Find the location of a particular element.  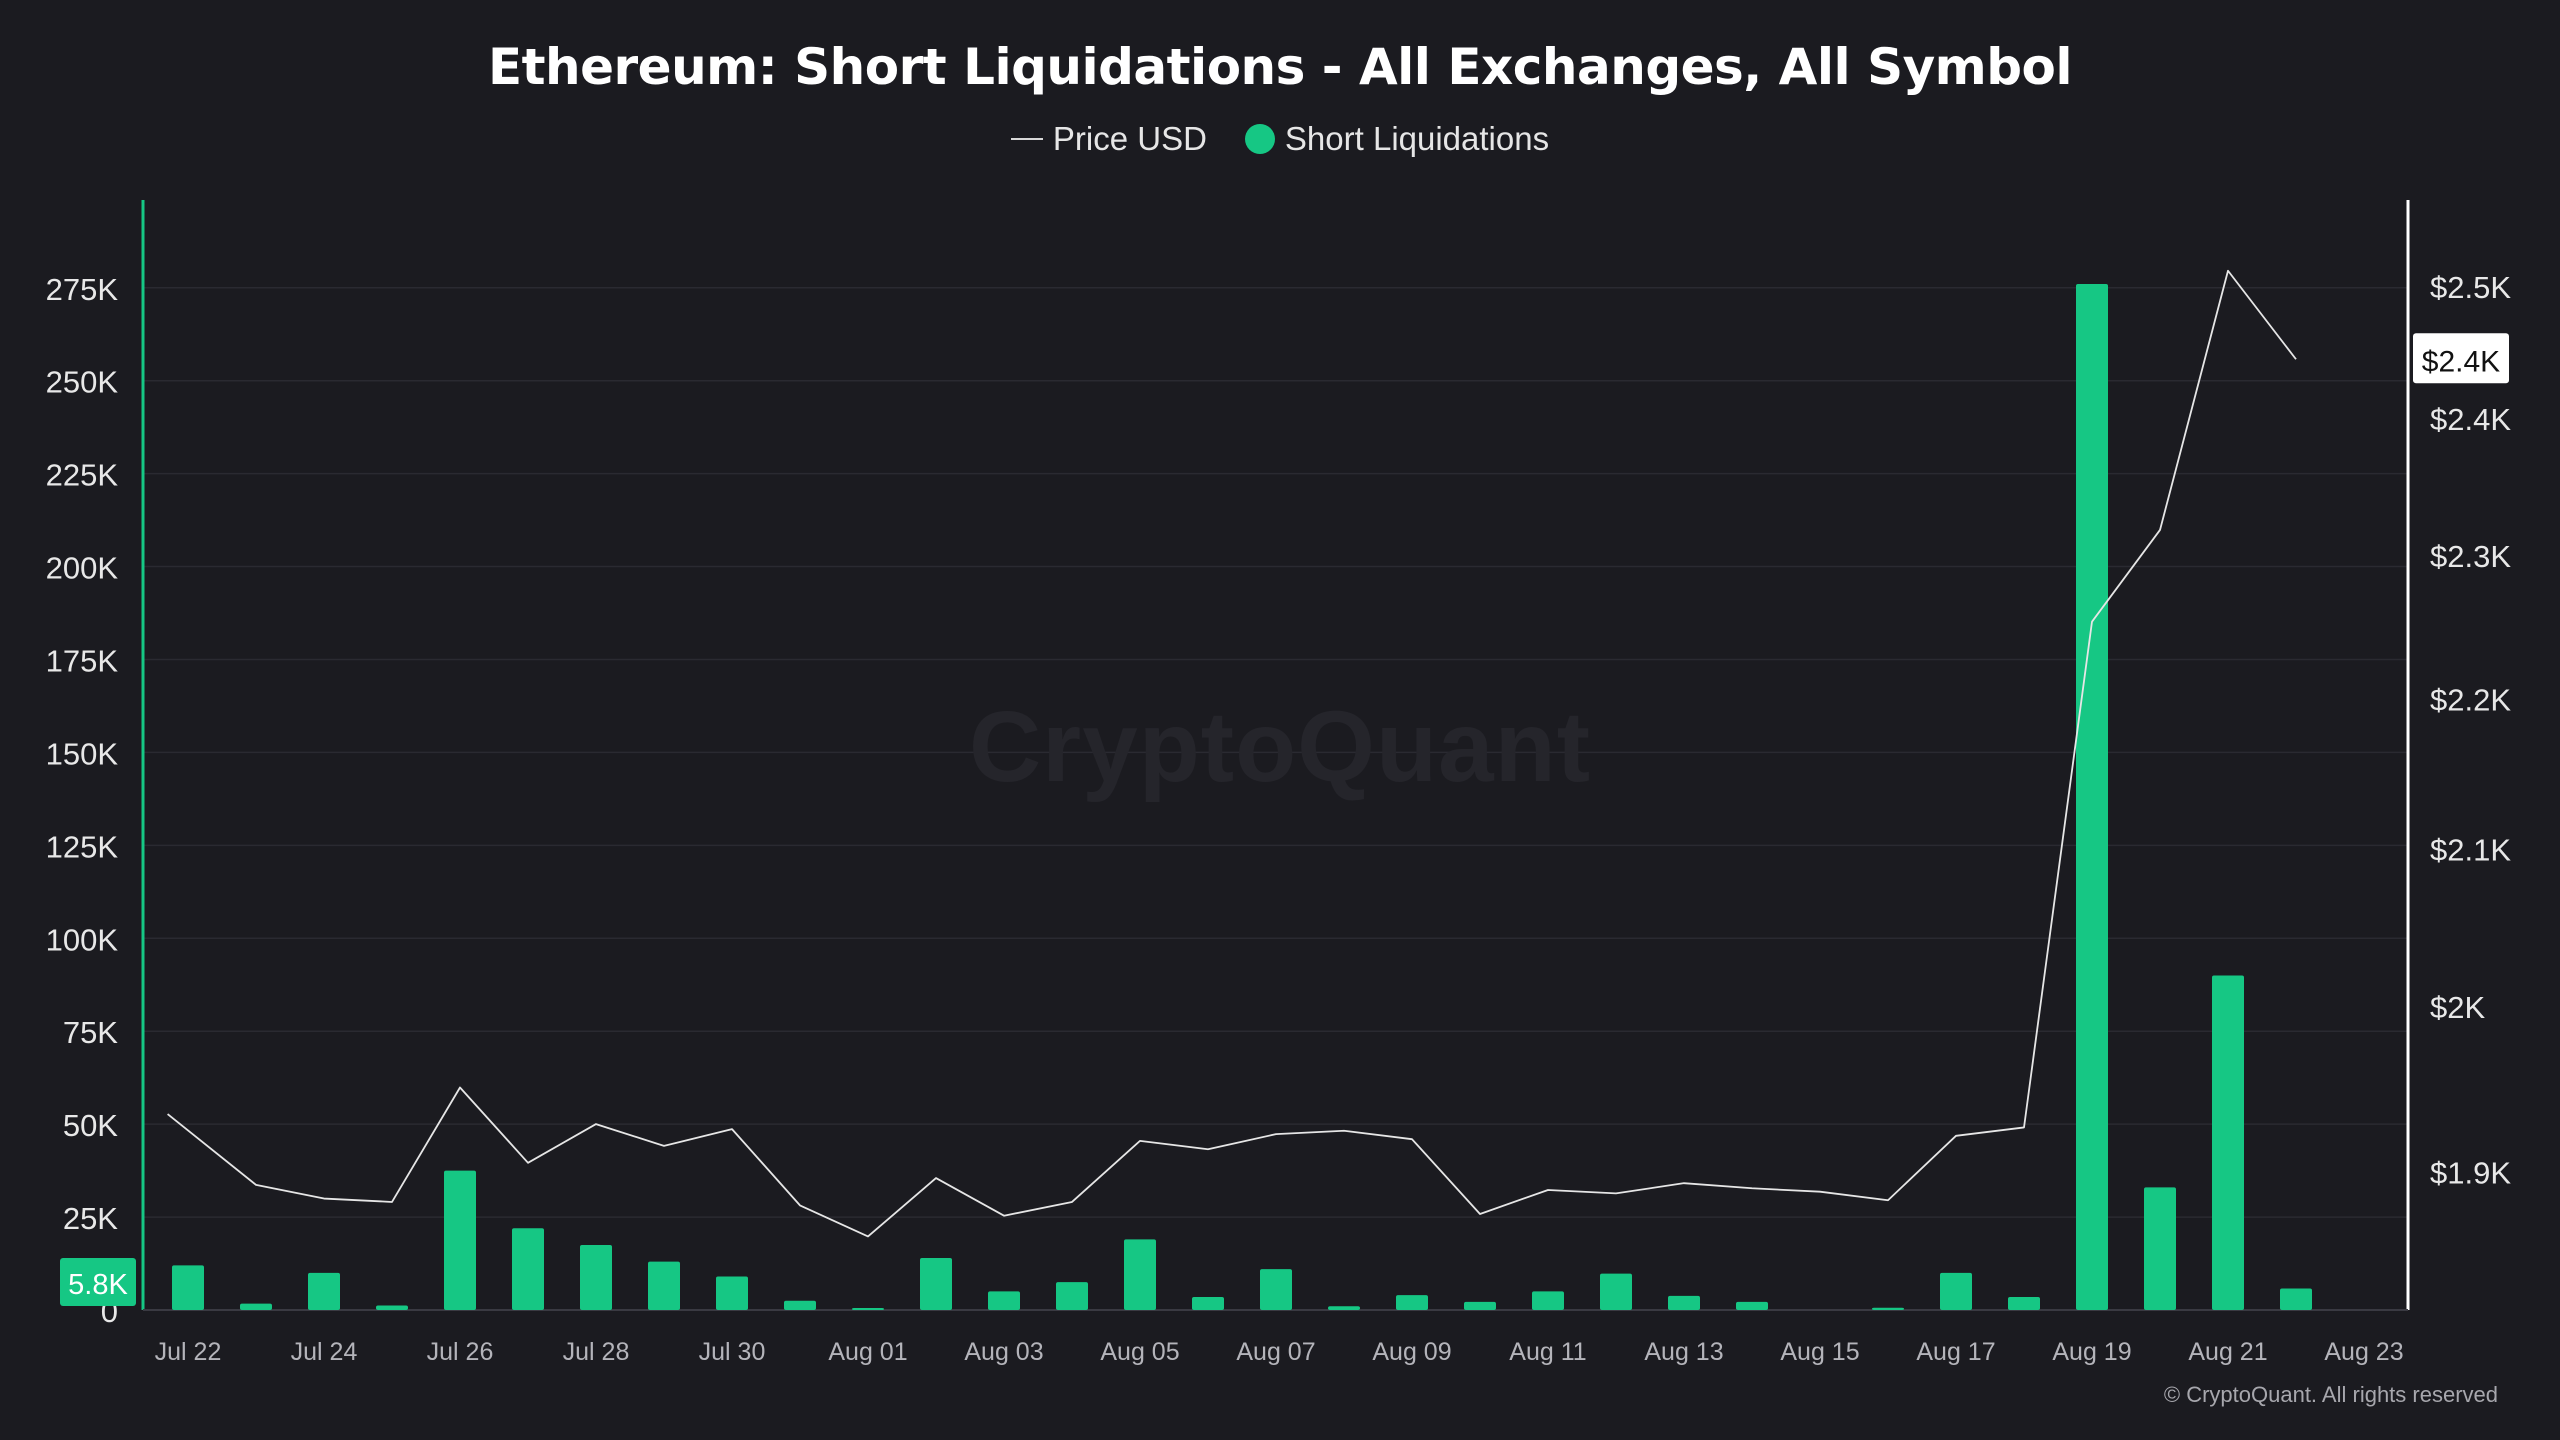

legend-line-icon is located at coordinates (1026, 139).